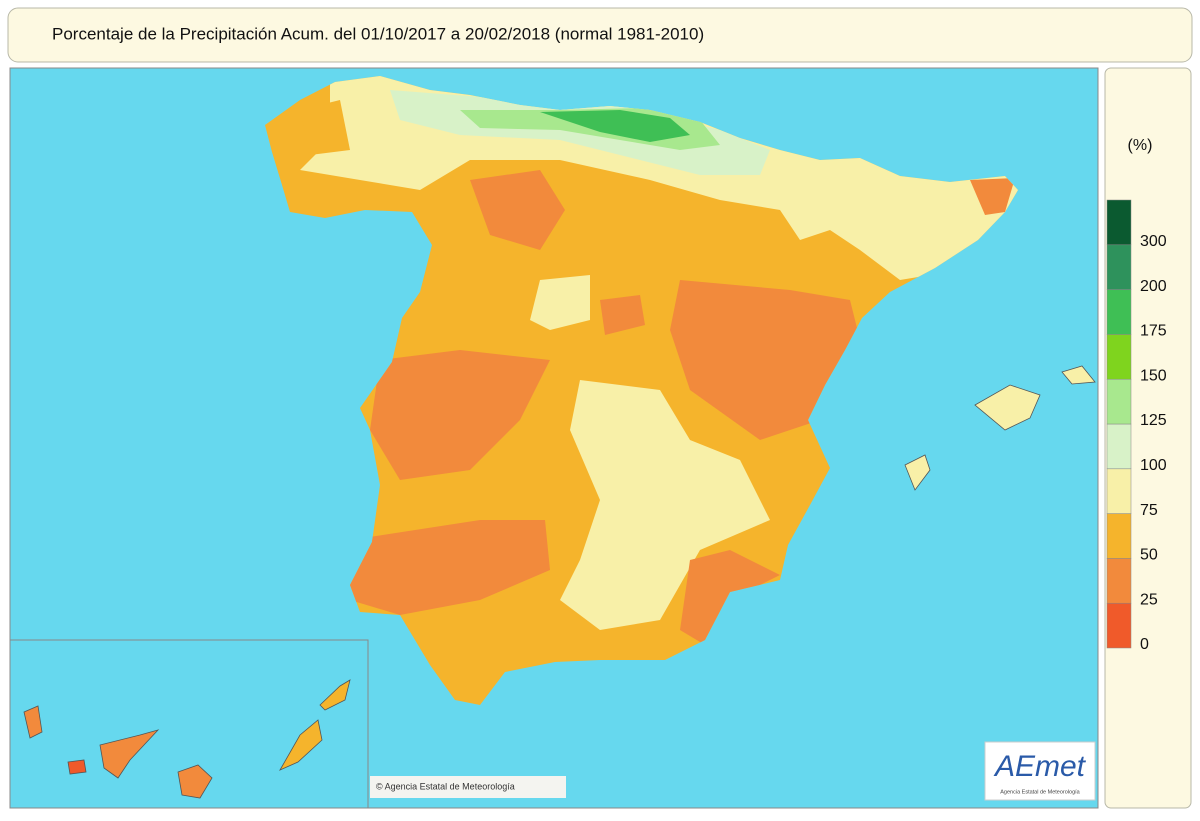  I want to click on legend-tick-label: 150, so click(1153, 375).